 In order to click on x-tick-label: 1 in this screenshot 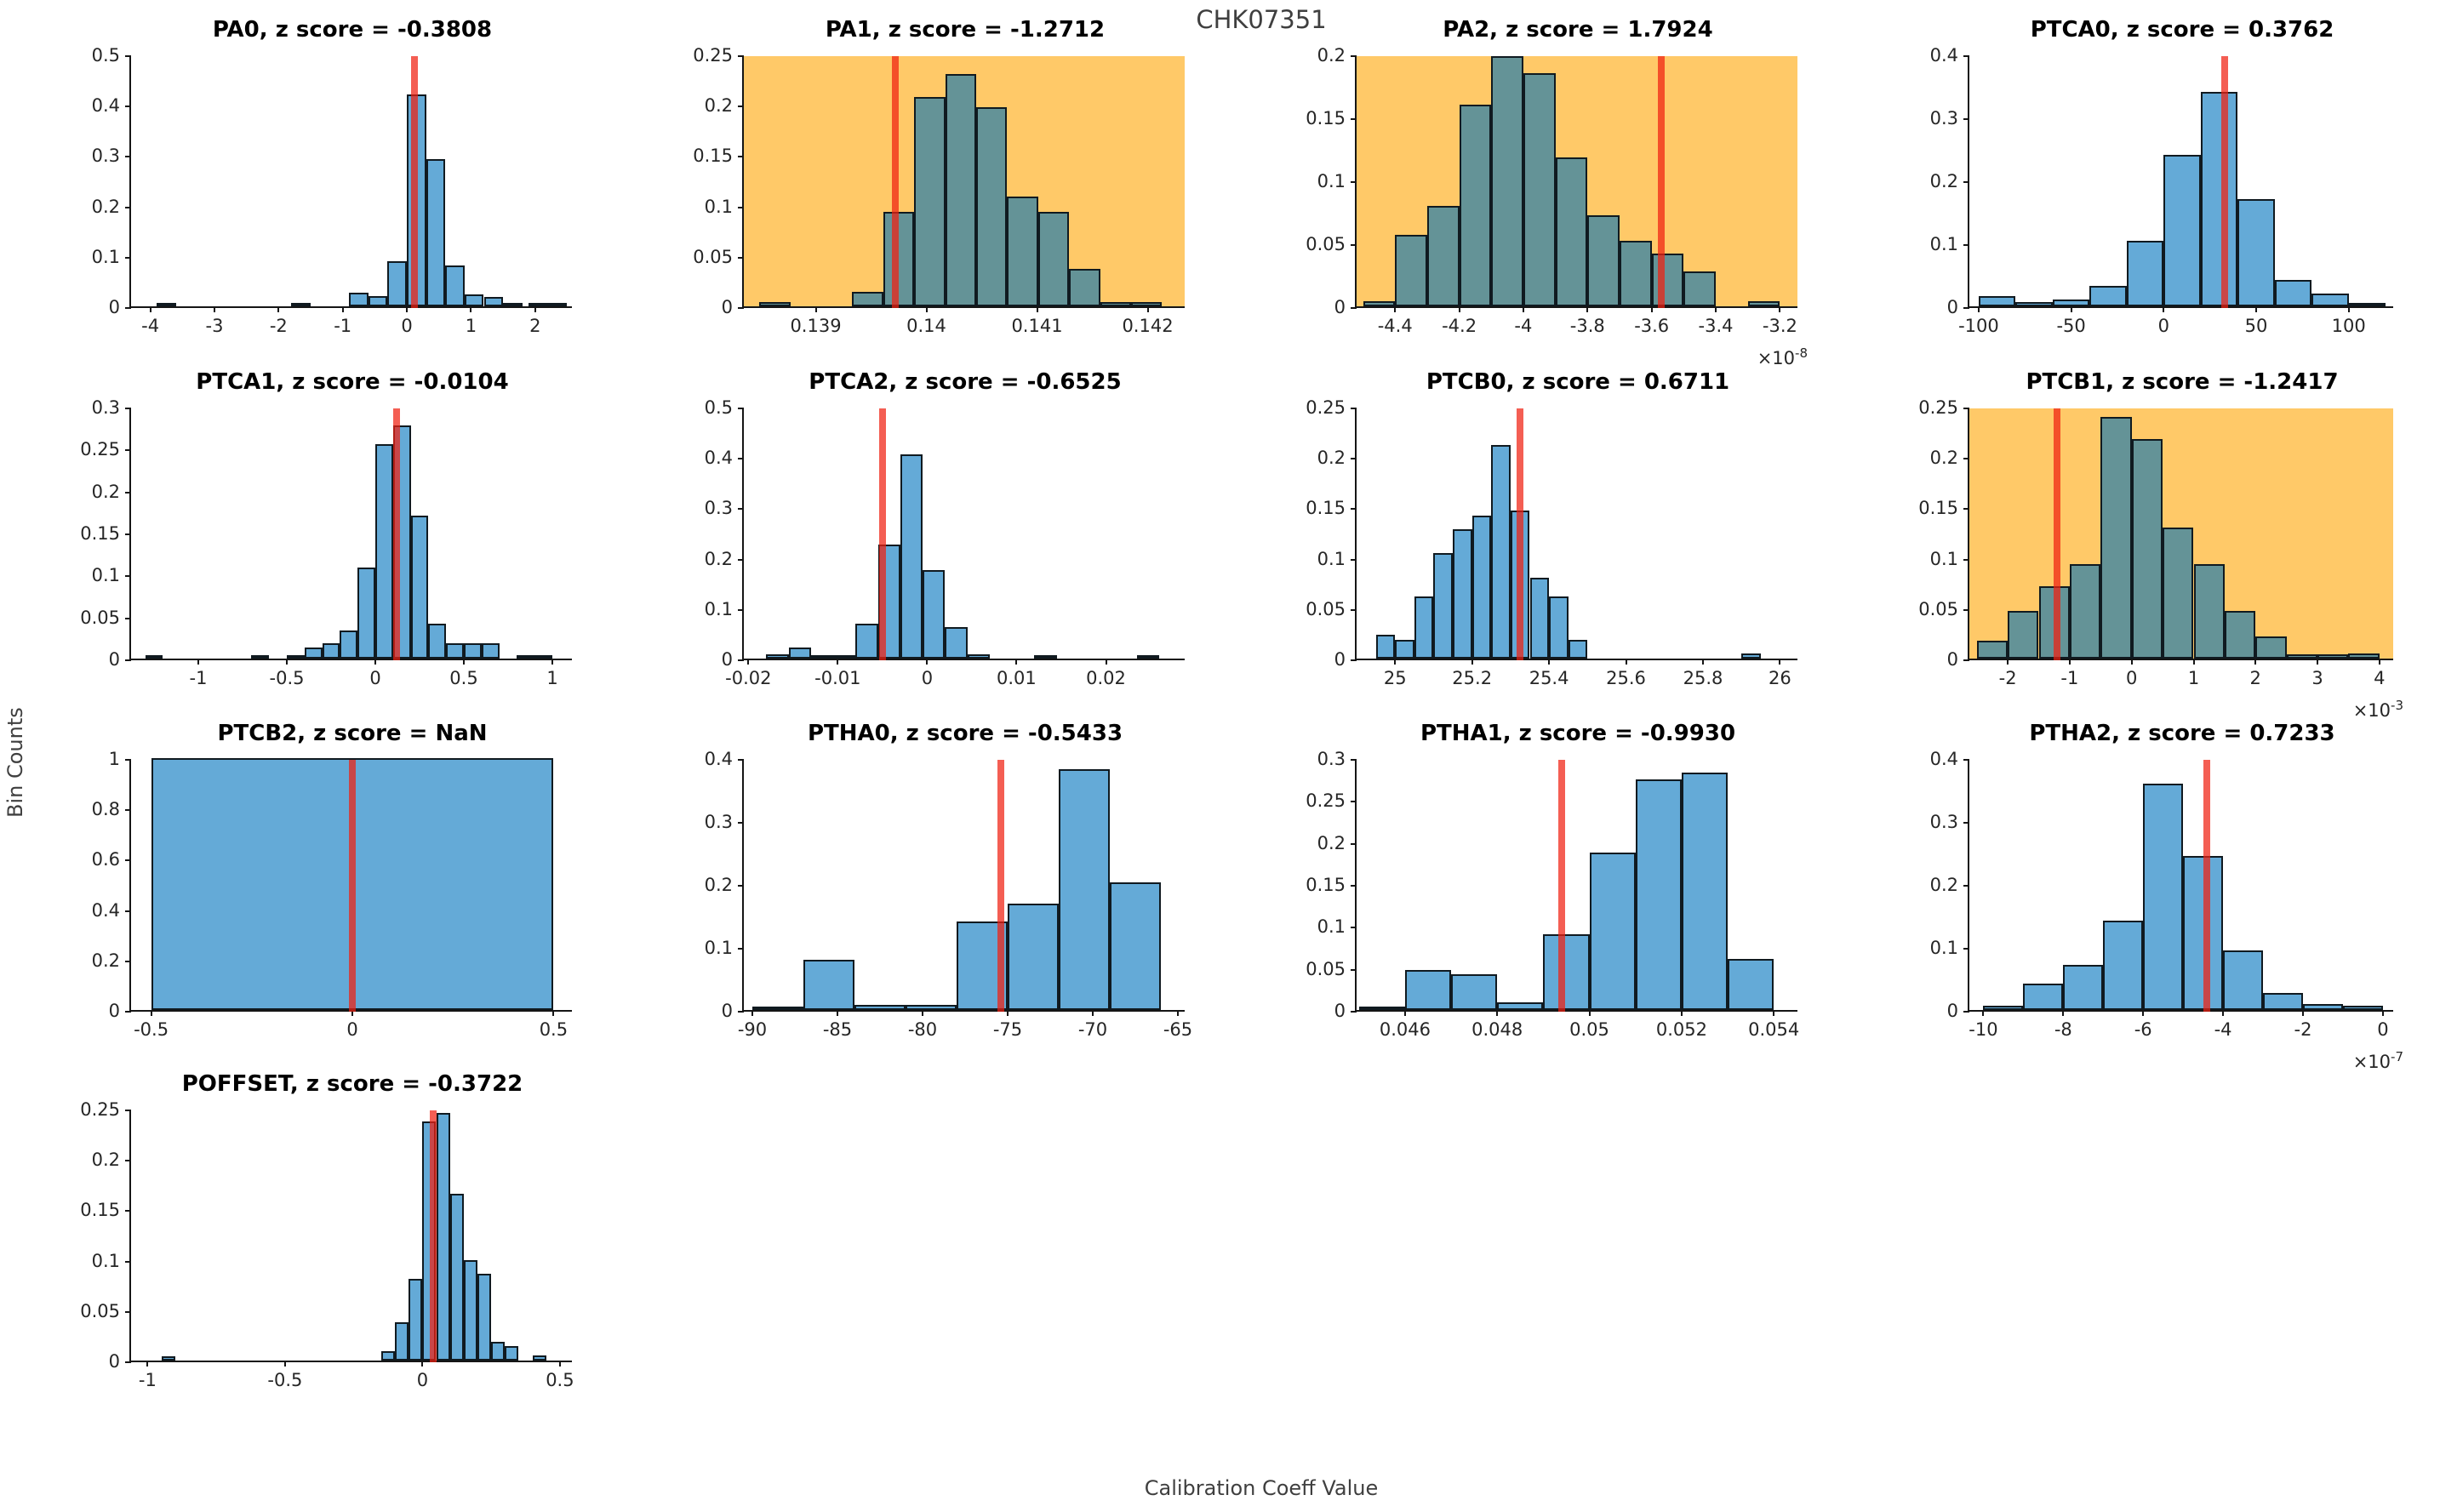, I will do `click(471, 326)`.